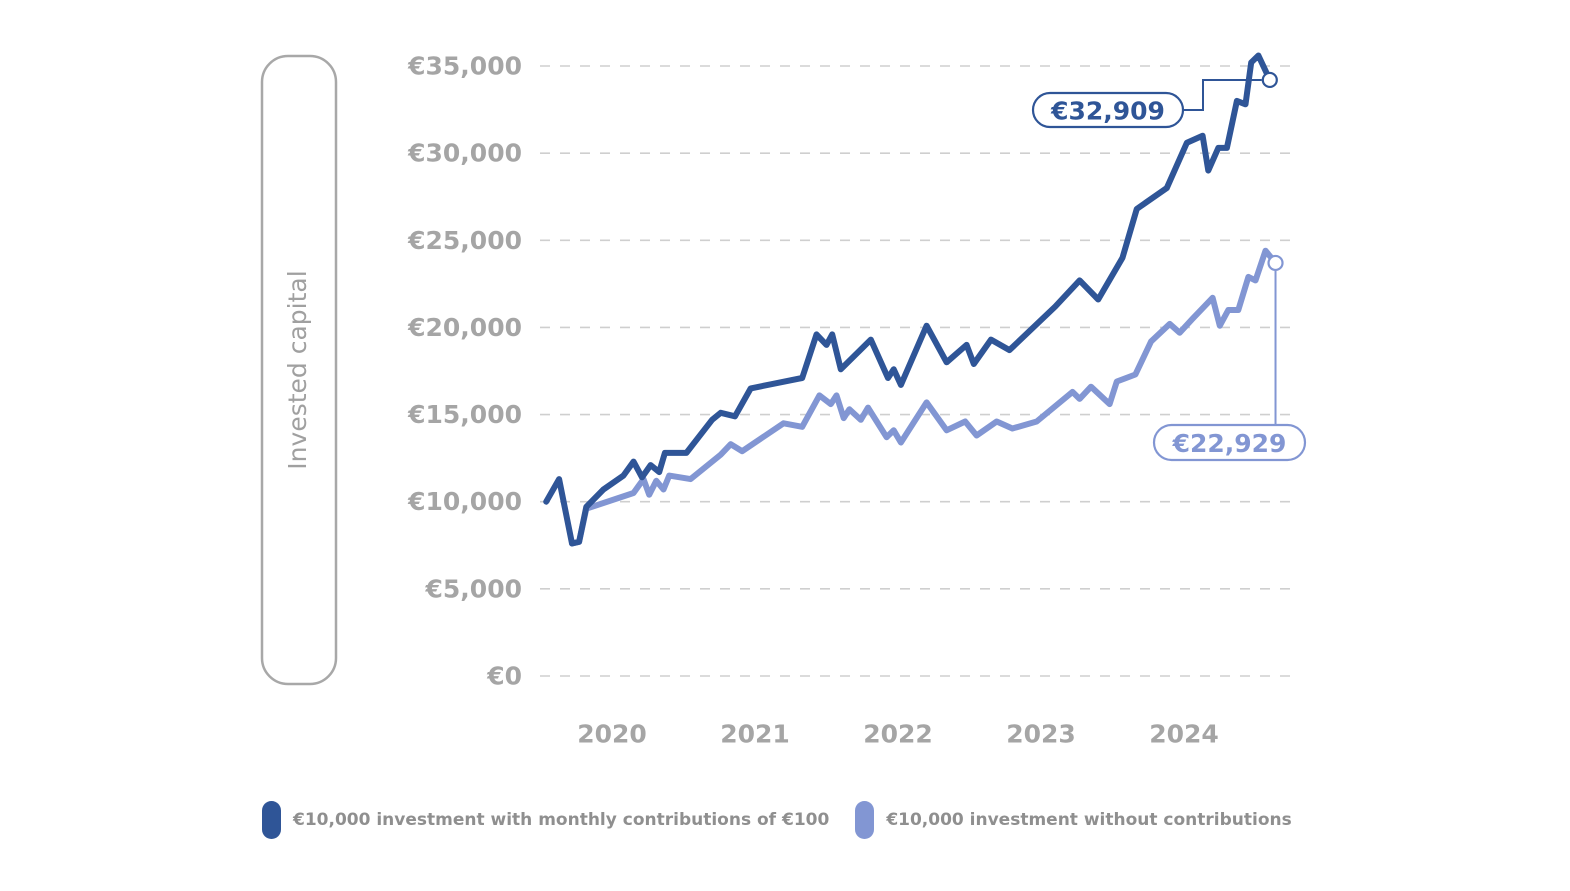  I want to click on ylabel: Invested capital, so click(297, 369).